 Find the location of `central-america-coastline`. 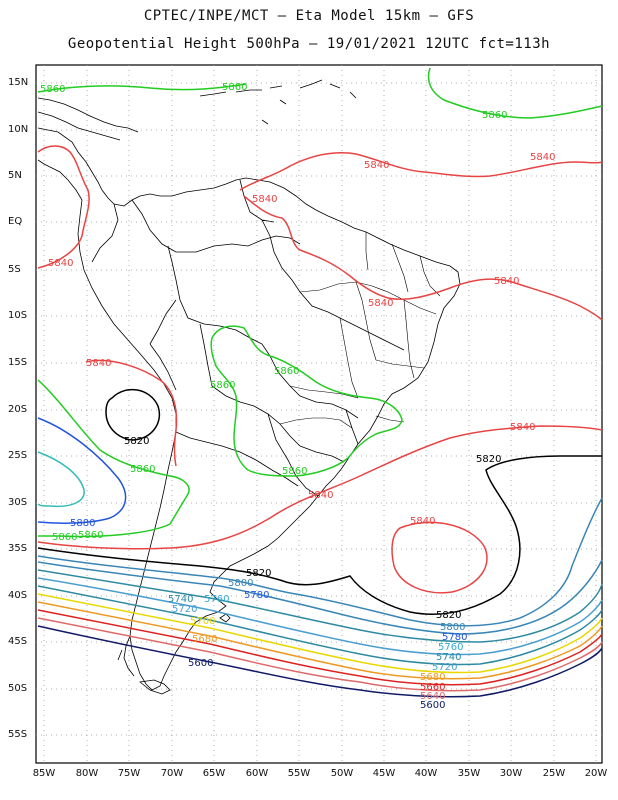

central-america-coastline is located at coordinates (88, 115).